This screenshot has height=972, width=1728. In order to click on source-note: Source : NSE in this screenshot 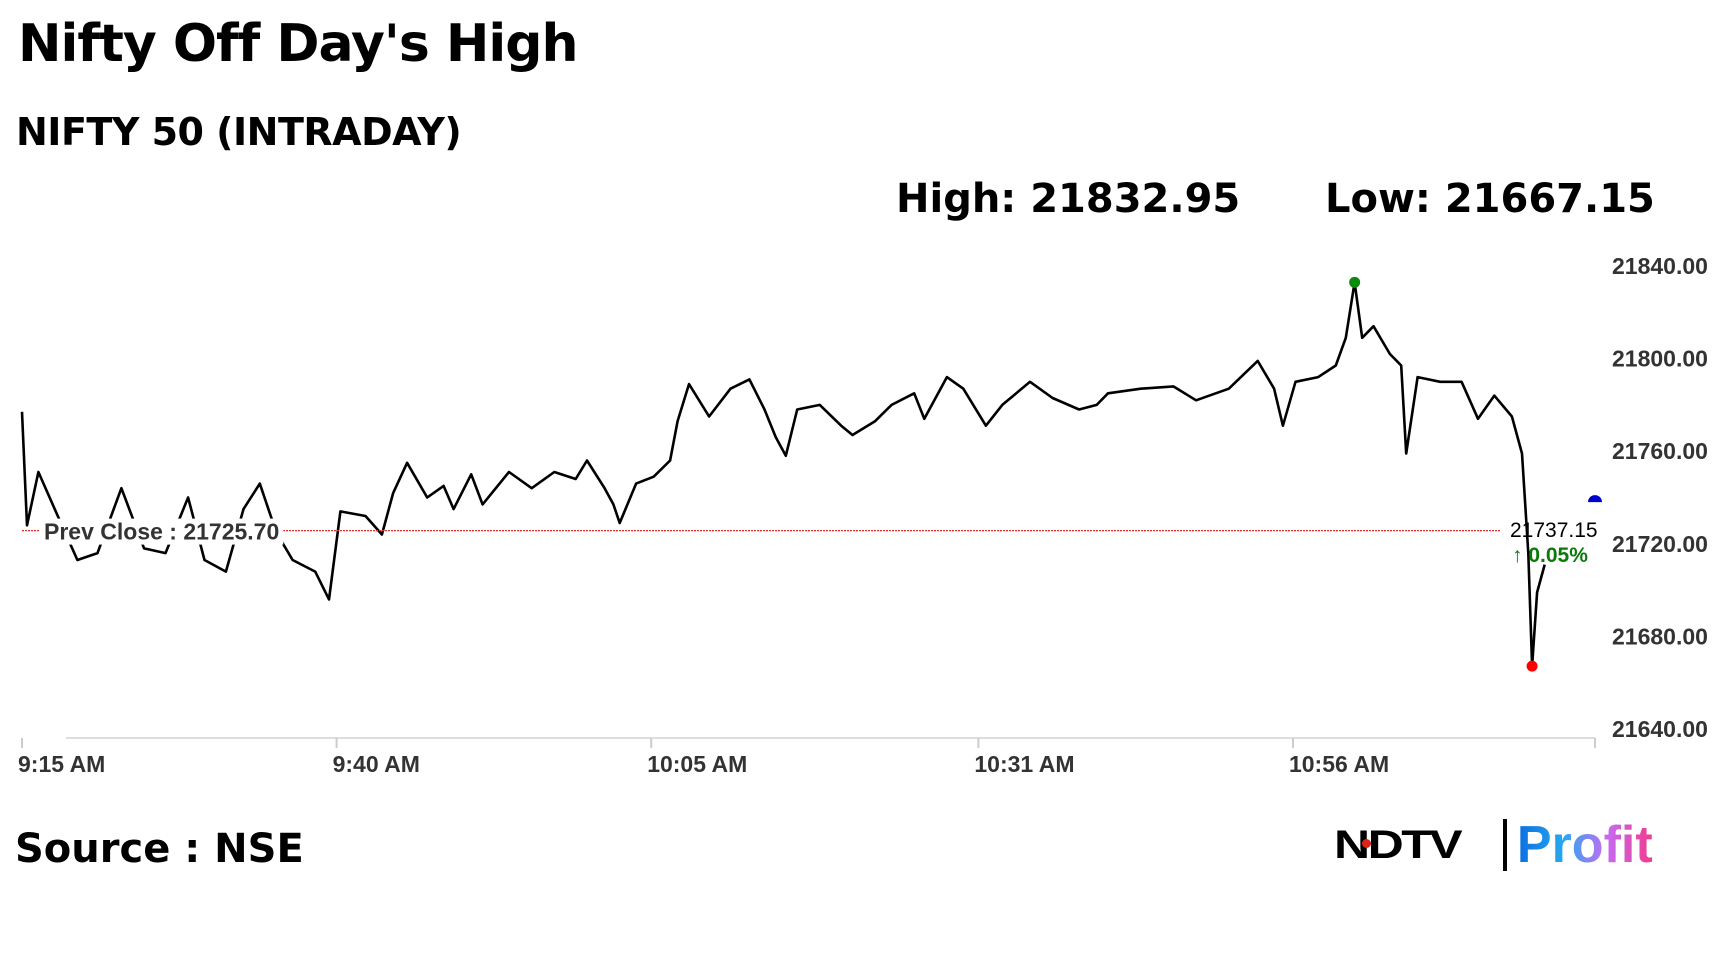, I will do `click(159, 849)`.